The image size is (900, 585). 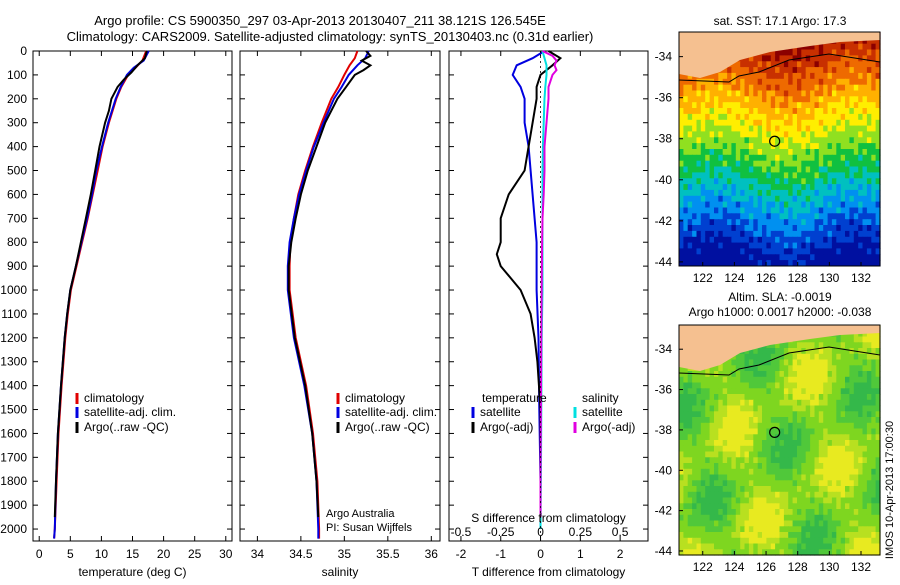 What do you see at coordinates (766, 567) in the screenshot?
I see `x-tick-label: 126` at bounding box center [766, 567].